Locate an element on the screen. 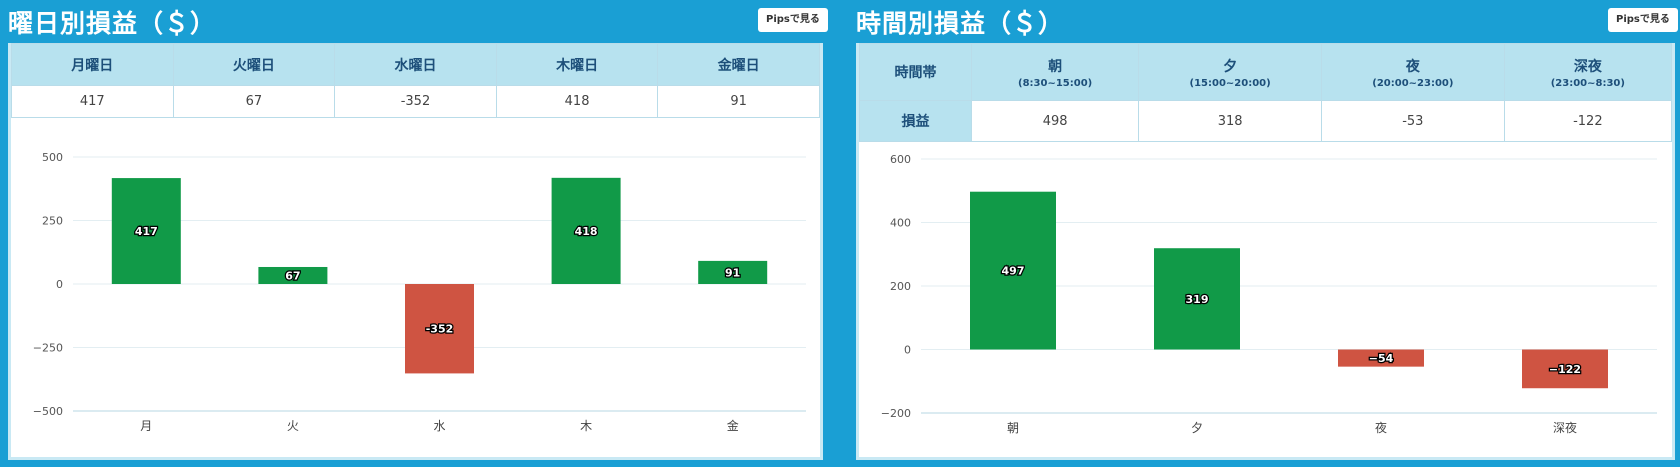 This screenshot has width=1680, height=467. hourly-row-label: 損益 is located at coordinates (915, 121).